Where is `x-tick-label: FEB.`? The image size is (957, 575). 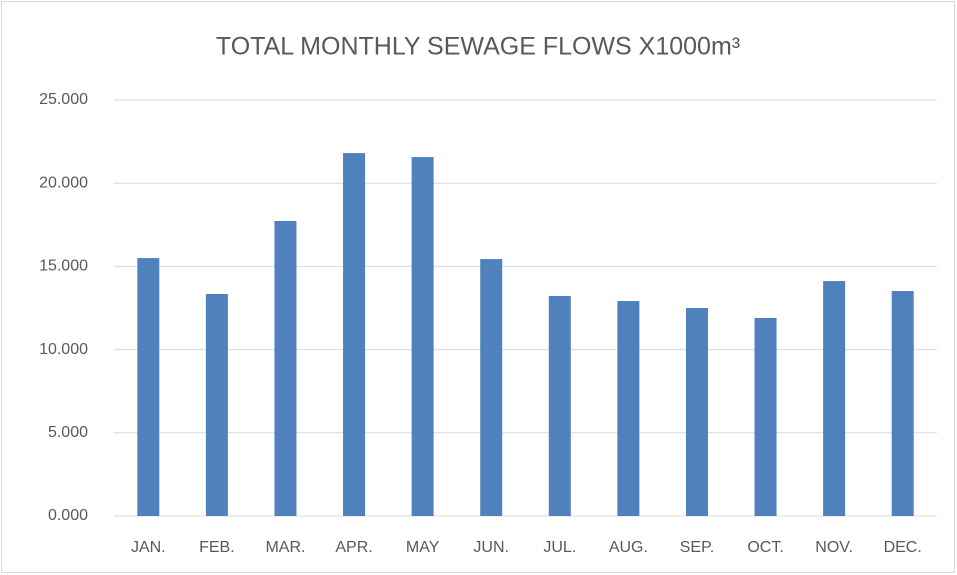 x-tick-label: FEB. is located at coordinates (217, 547).